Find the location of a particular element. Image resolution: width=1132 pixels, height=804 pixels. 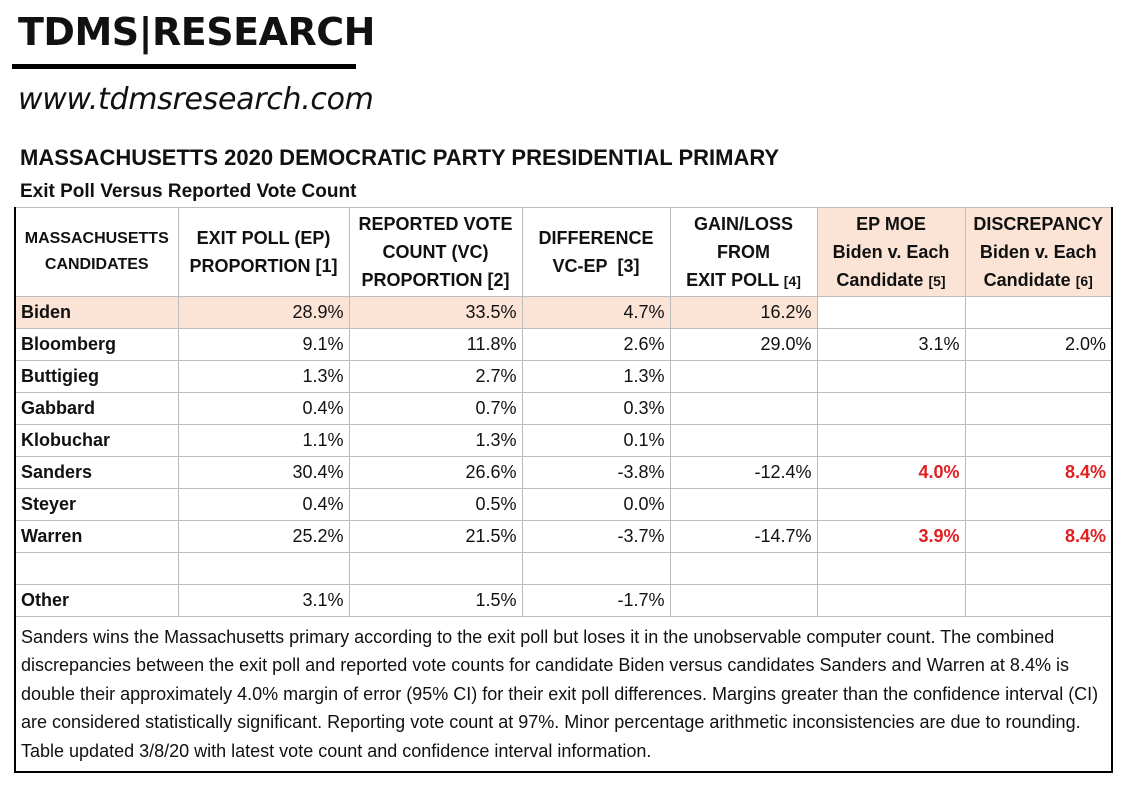

cell-vote-count: 21.5% is located at coordinates (435, 536).